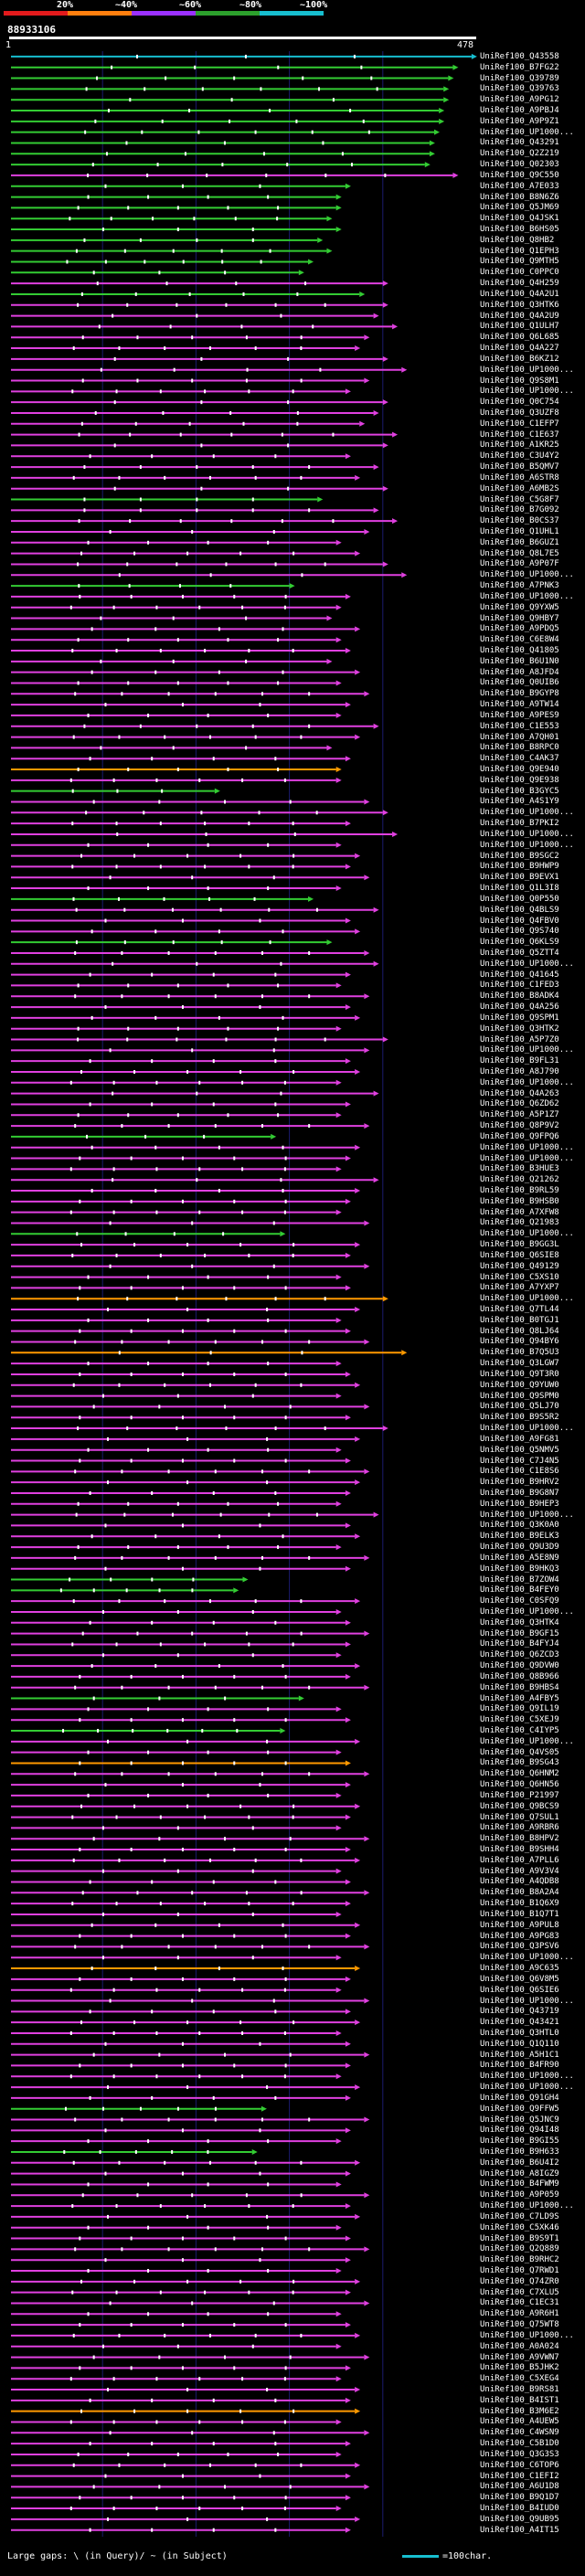  Describe the element at coordinates (519, 2433) in the screenshot. I see `hit-label: UniRef100_C4WSN9` at that location.